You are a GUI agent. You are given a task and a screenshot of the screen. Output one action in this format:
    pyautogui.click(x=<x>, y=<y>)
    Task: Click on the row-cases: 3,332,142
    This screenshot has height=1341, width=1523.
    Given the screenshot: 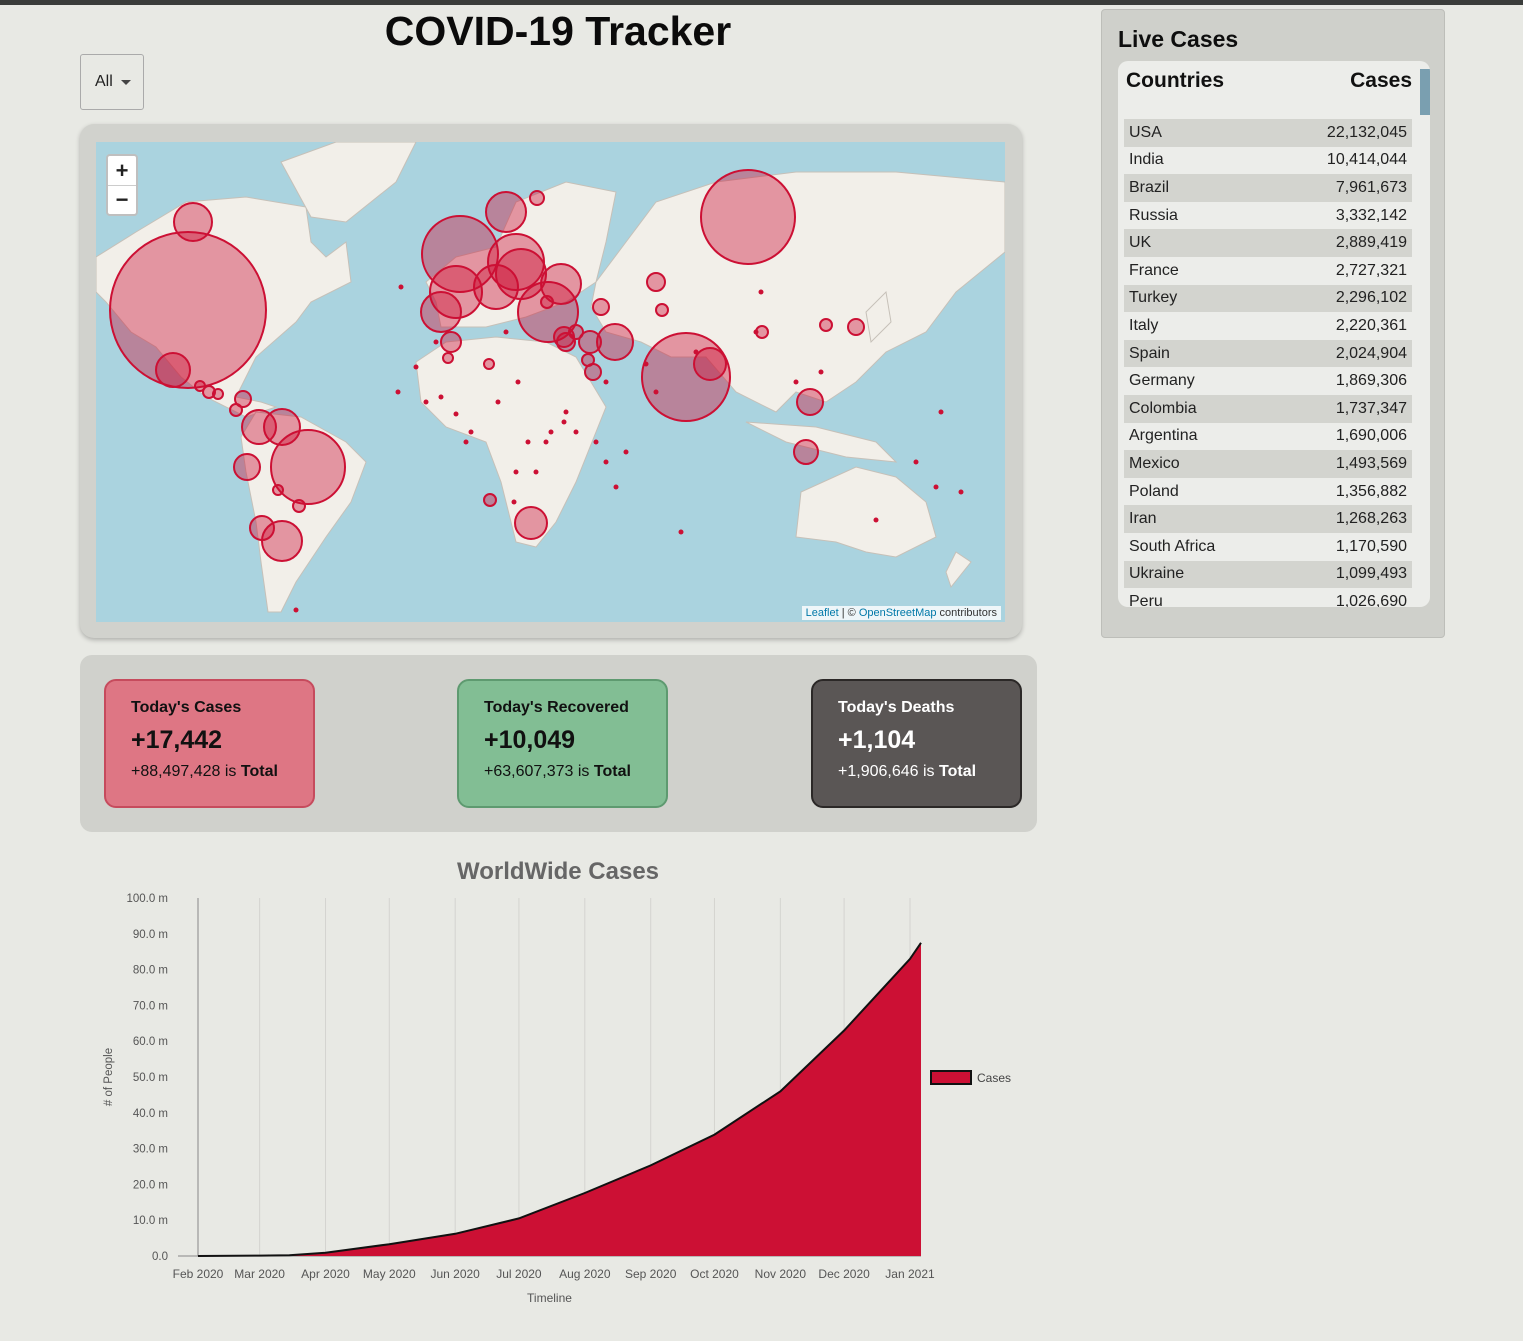 What is the action you would take?
    pyautogui.click(x=1371, y=215)
    